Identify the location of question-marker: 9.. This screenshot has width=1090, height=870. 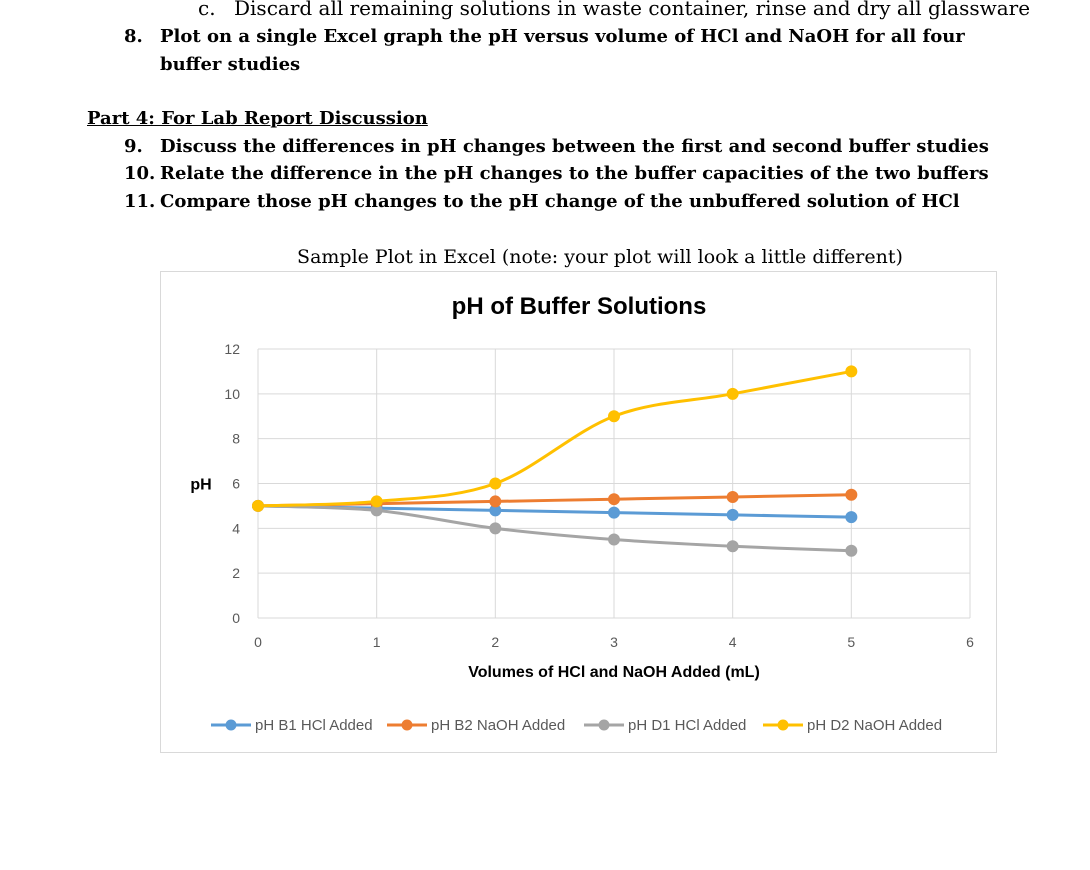
(133, 146).